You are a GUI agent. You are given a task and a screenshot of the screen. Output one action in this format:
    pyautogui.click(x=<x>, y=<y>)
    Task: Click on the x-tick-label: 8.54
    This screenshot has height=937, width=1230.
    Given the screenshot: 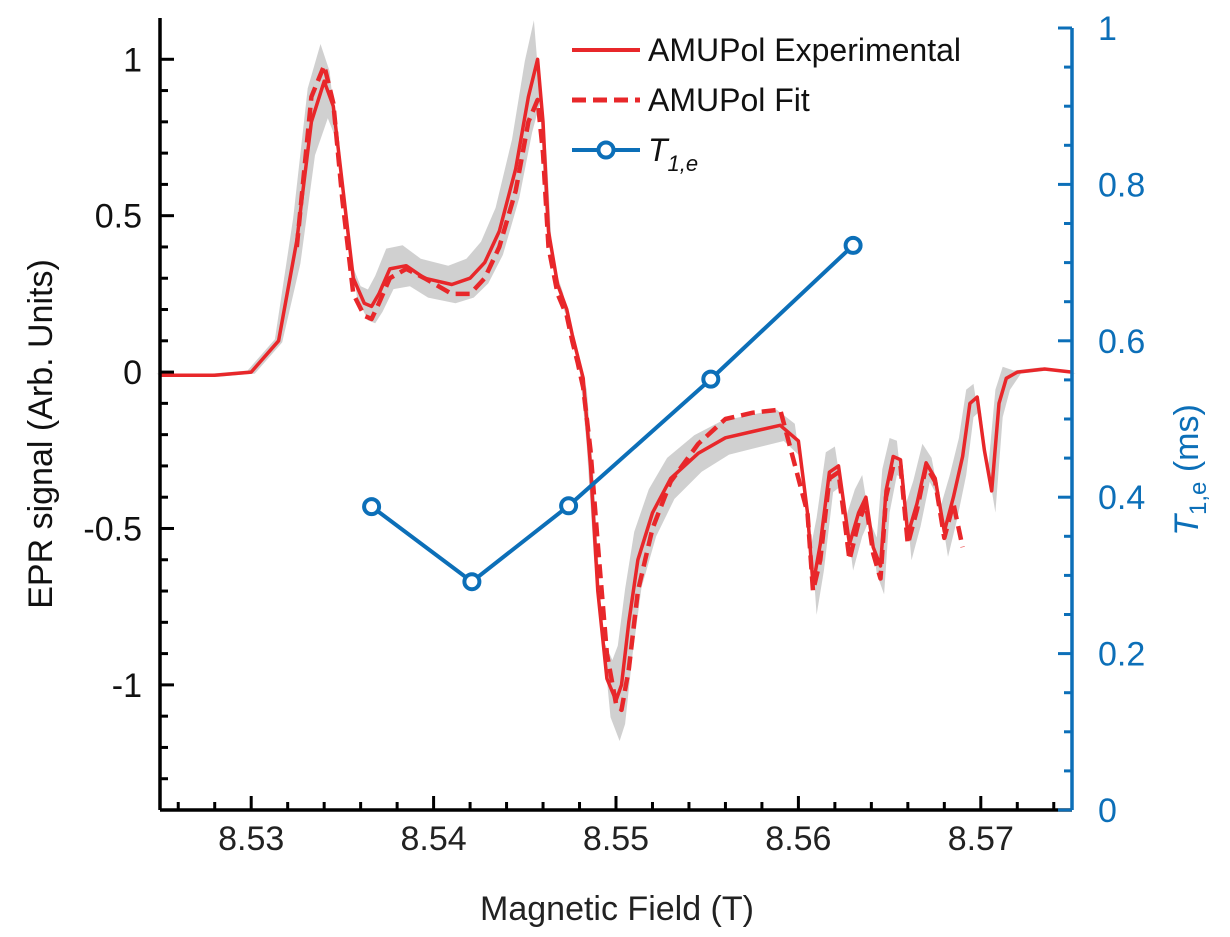 What is the action you would take?
    pyautogui.click(x=434, y=839)
    